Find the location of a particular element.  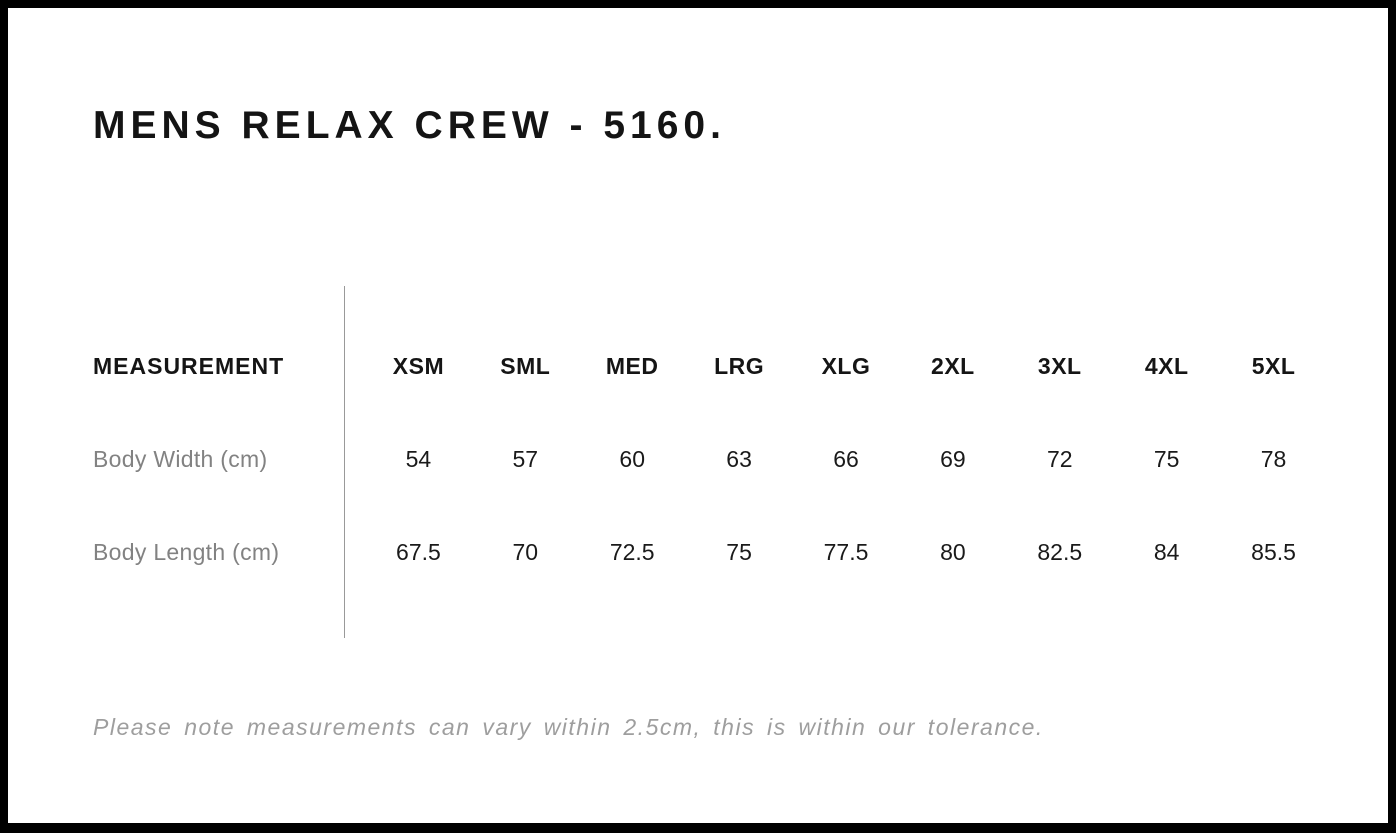

row-label-body-length: Body Length (cm) is located at coordinates (186, 552).